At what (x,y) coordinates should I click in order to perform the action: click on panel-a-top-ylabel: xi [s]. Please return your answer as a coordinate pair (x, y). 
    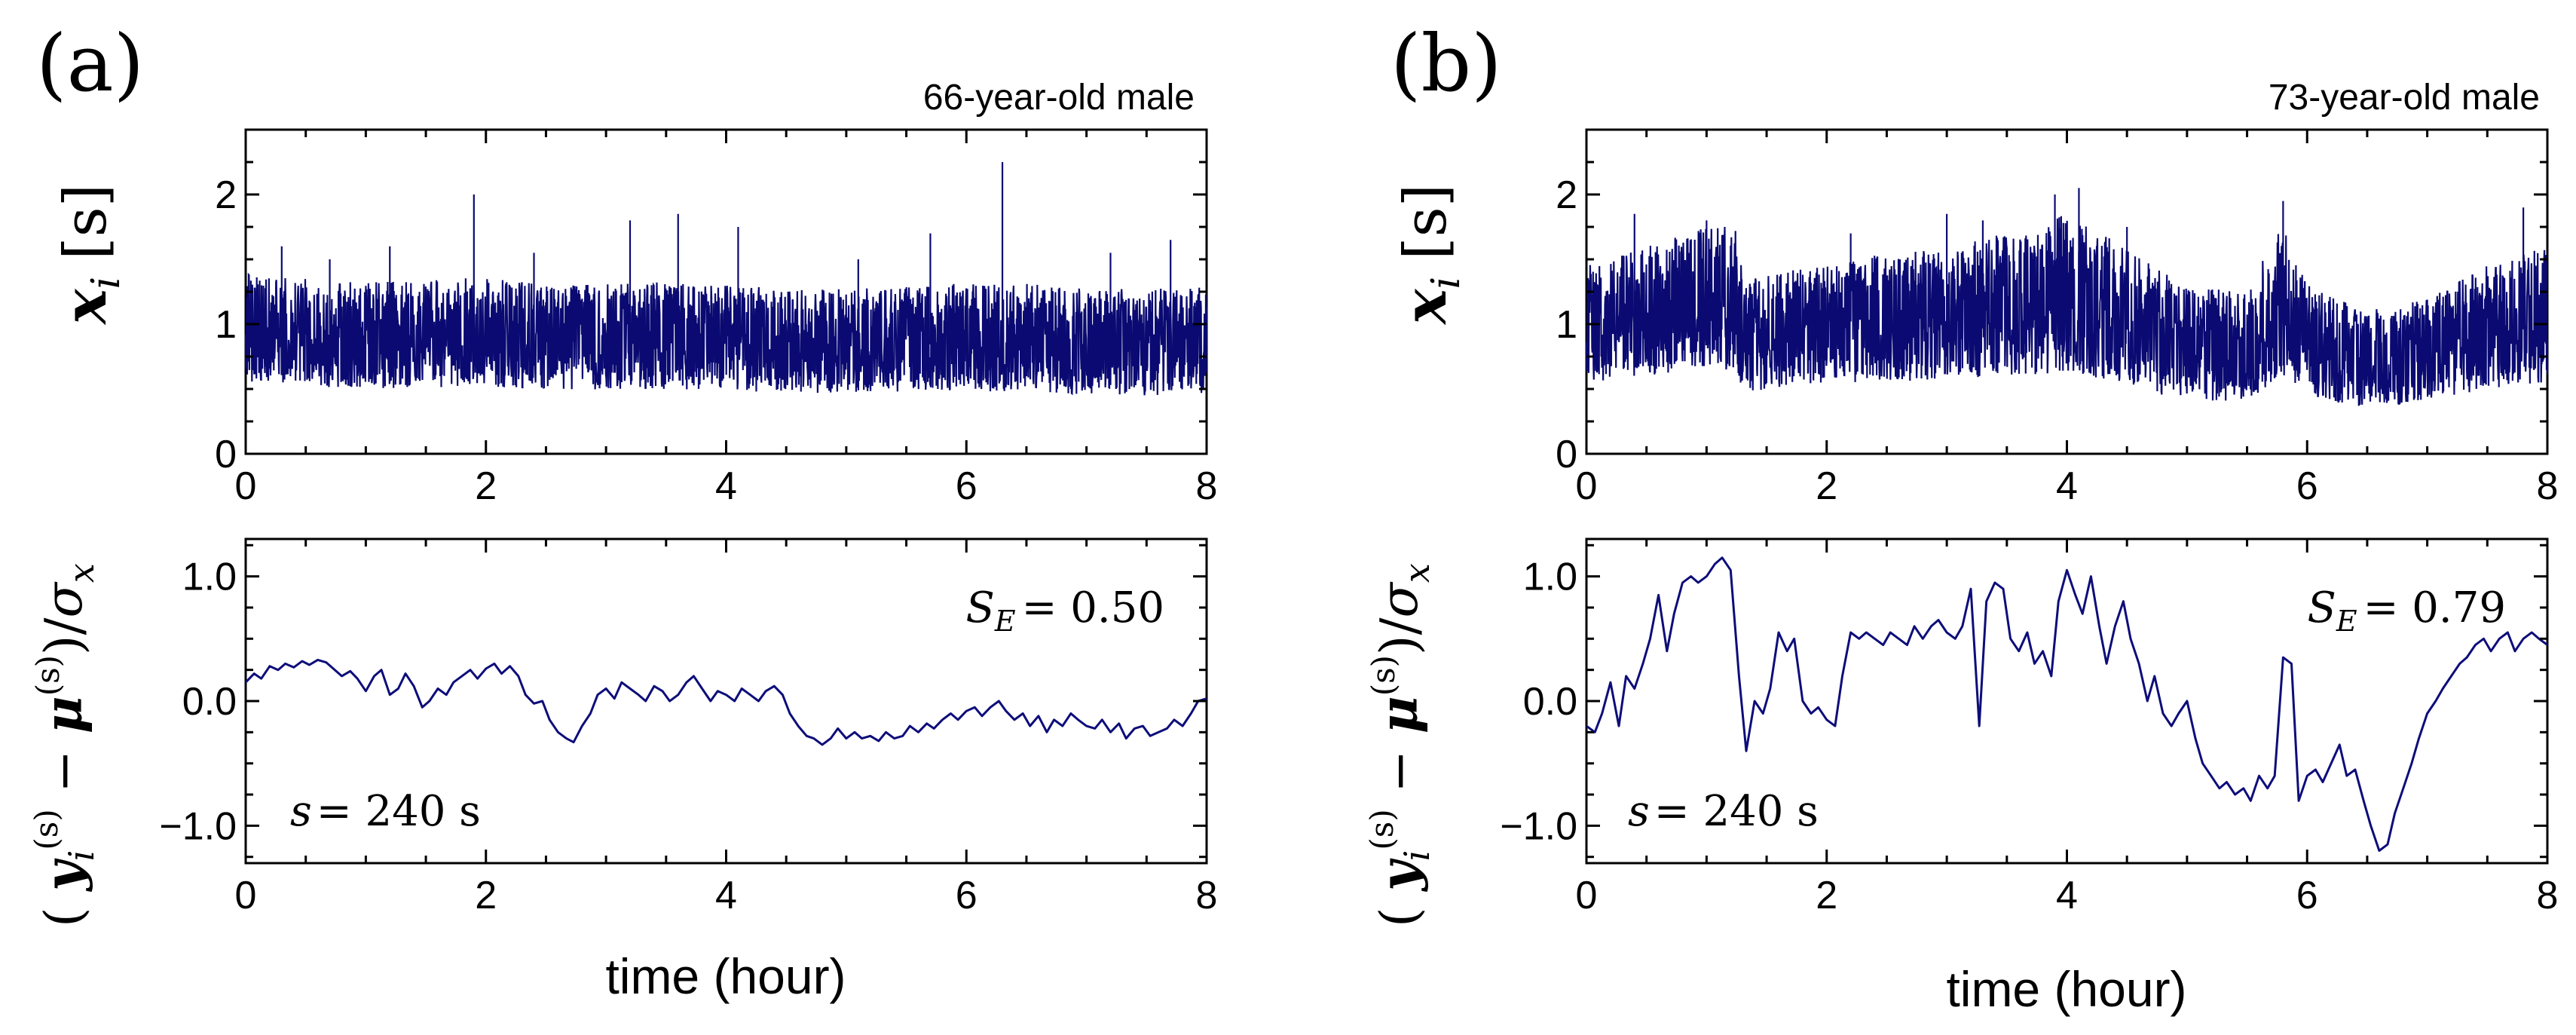
    Looking at the image, I should click on (90, 255).